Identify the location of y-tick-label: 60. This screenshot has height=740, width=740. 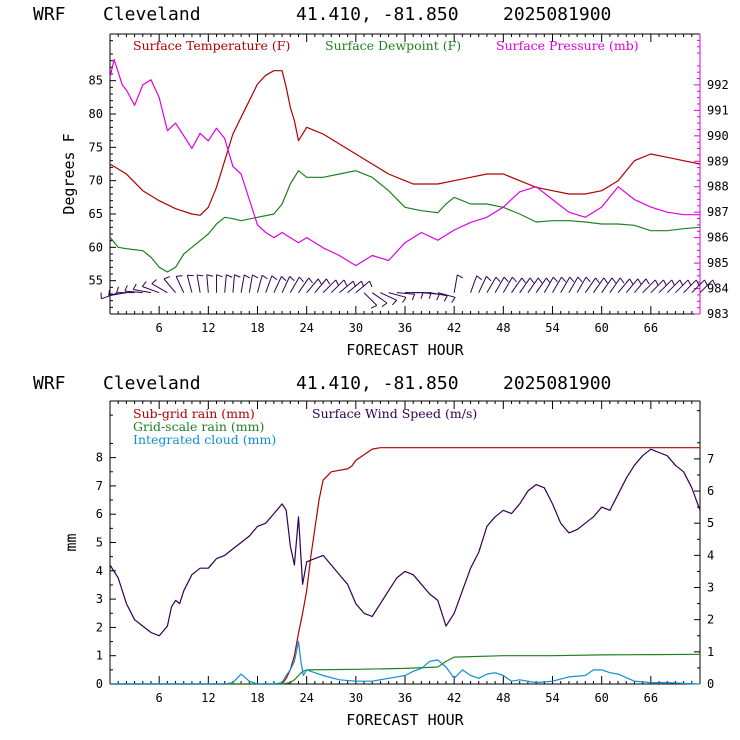
(96, 247).